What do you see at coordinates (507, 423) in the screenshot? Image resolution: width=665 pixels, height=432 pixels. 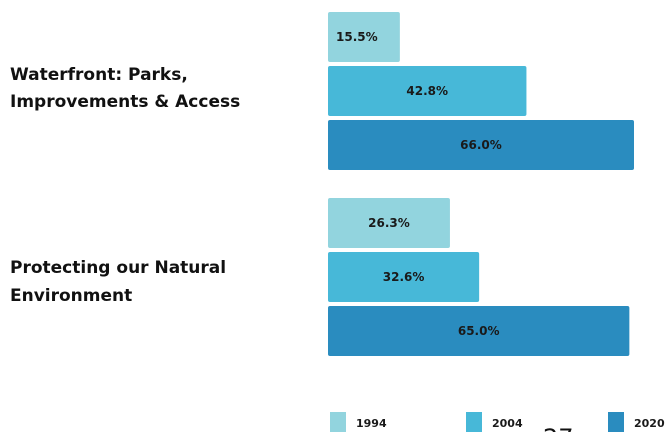 I see `legend-label: 2004` at bounding box center [507, 423].